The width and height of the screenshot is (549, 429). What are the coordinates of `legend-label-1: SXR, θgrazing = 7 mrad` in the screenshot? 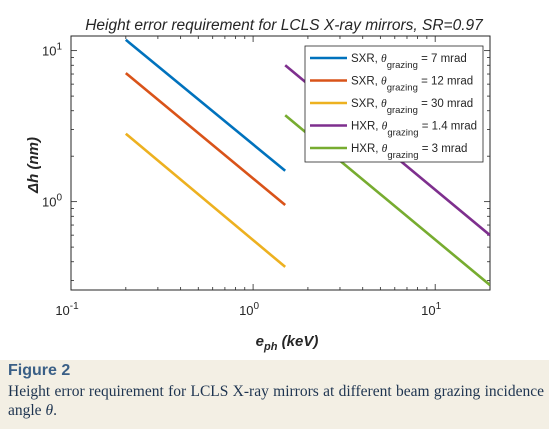 It's located at (409, 62).